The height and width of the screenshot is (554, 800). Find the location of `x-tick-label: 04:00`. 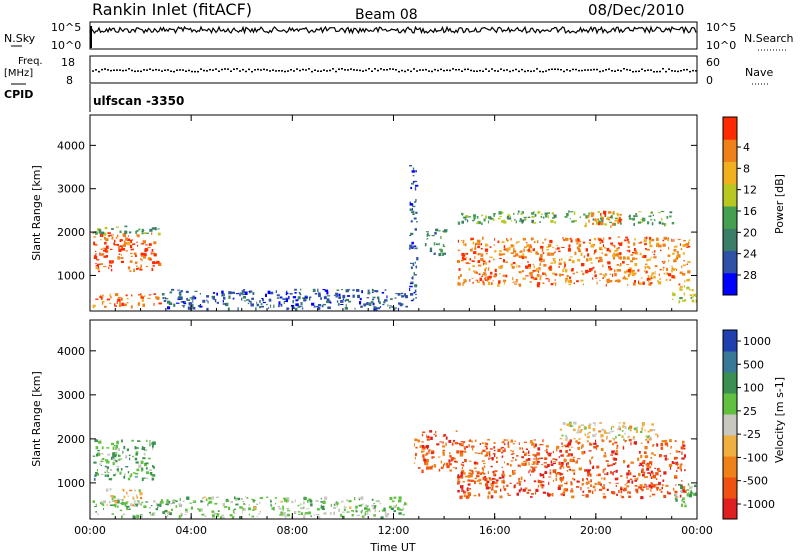

x-tick-label: 04:00 is located at coordinates (191, 530).